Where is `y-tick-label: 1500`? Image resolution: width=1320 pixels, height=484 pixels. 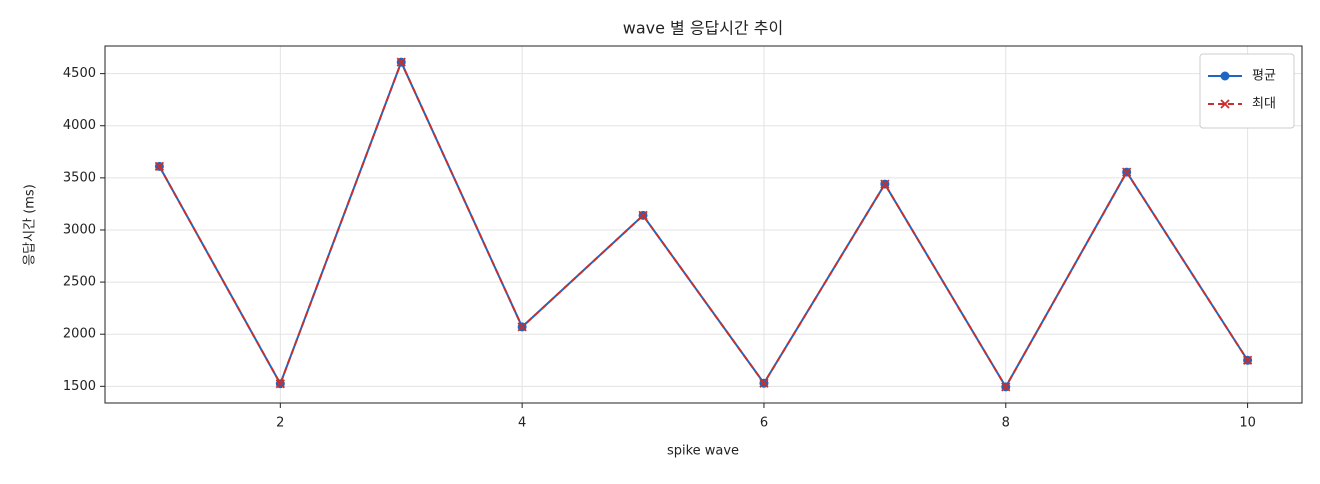
y-tick-label: 1500 is located at coordinates (79, 386).